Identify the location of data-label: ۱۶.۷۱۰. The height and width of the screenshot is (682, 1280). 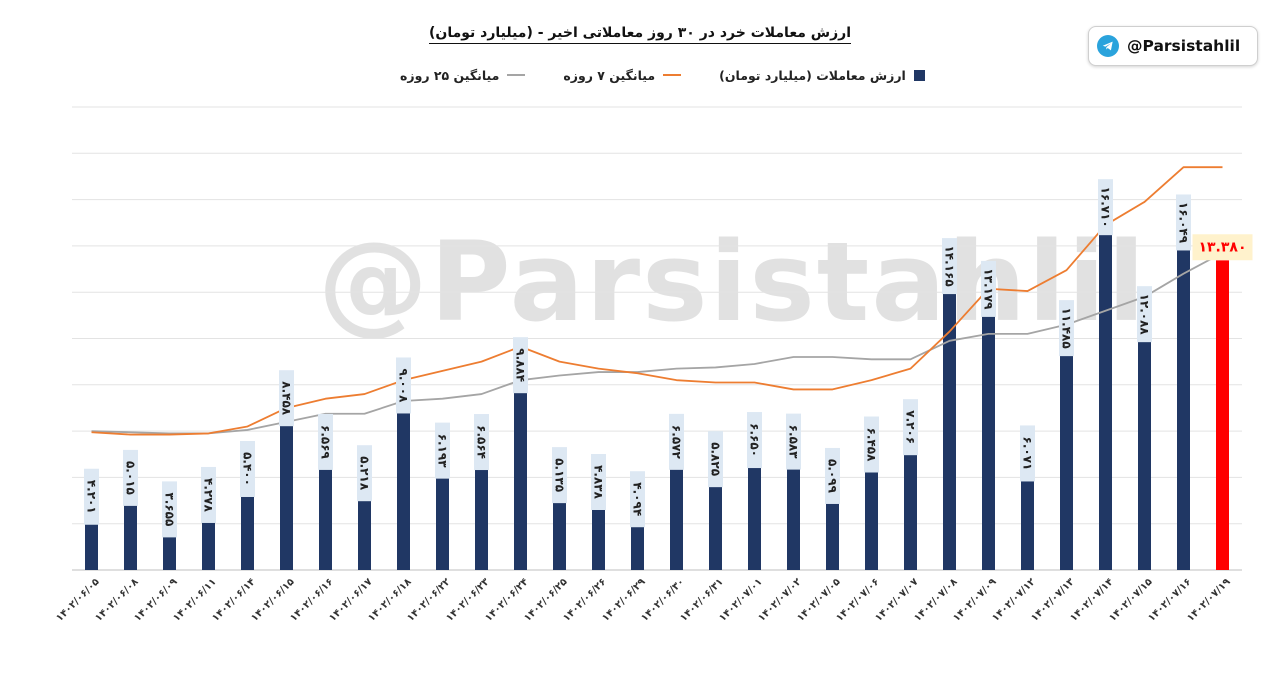
(1105, 207).